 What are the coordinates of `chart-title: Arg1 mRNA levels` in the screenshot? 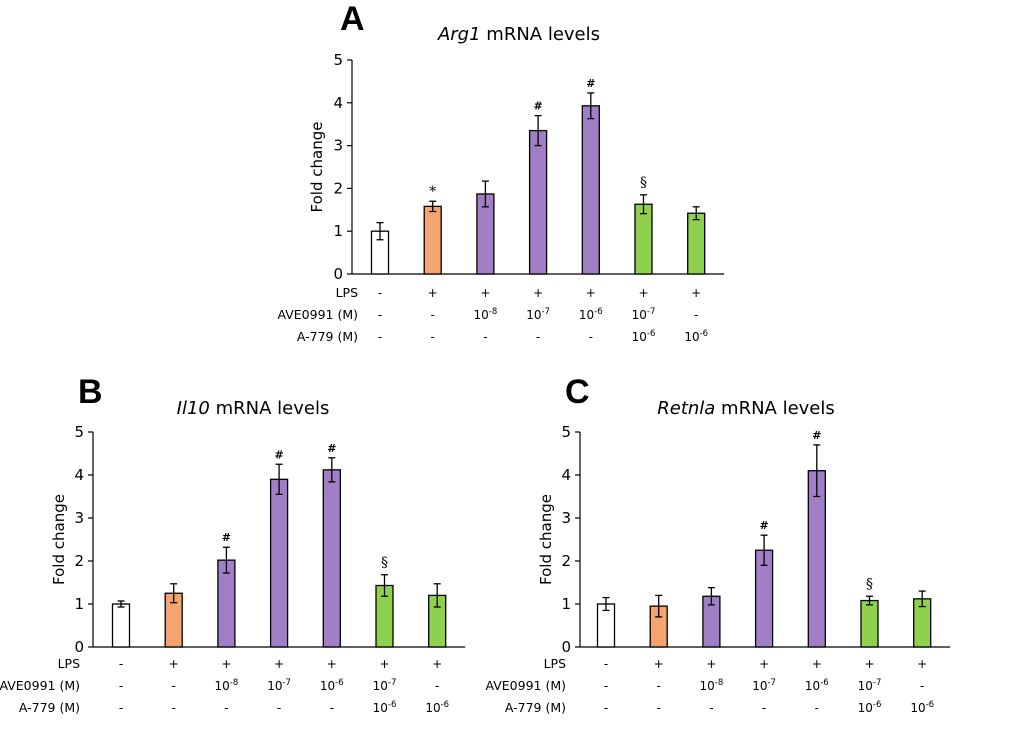 It's located at (518, 34).